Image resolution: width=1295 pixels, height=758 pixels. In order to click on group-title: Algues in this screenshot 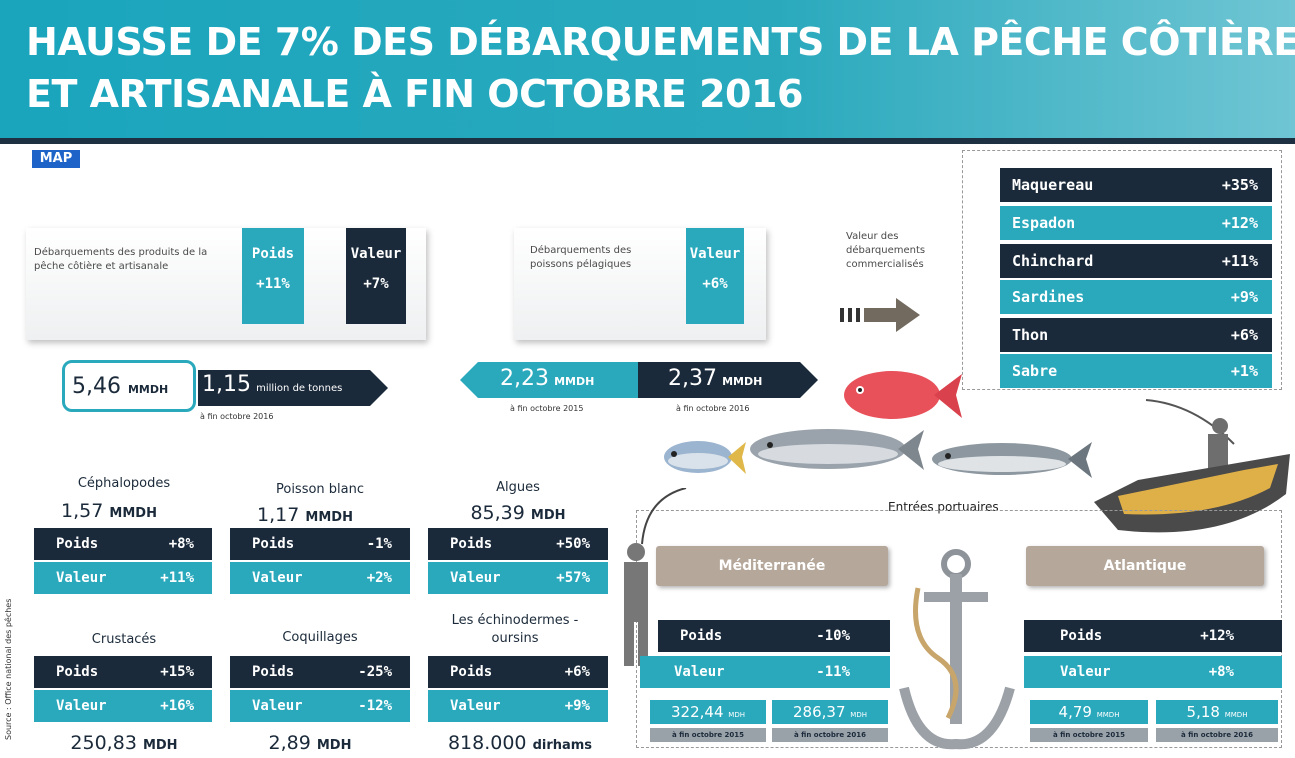, I will do `click(518, 487)`.